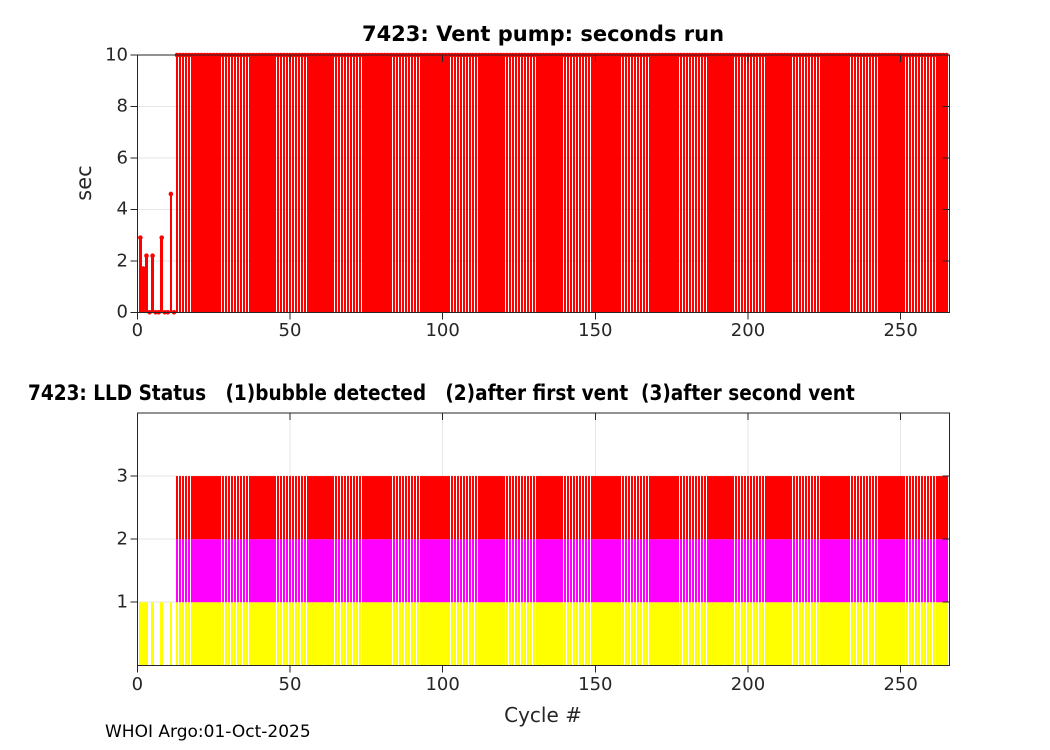 The height and width of the screenshot is (750, 1050). What do you see at coordinates (122, 476) in the screenshot?
I see `bottom-y-tick-label: 3` at bounding box center [122, 476].